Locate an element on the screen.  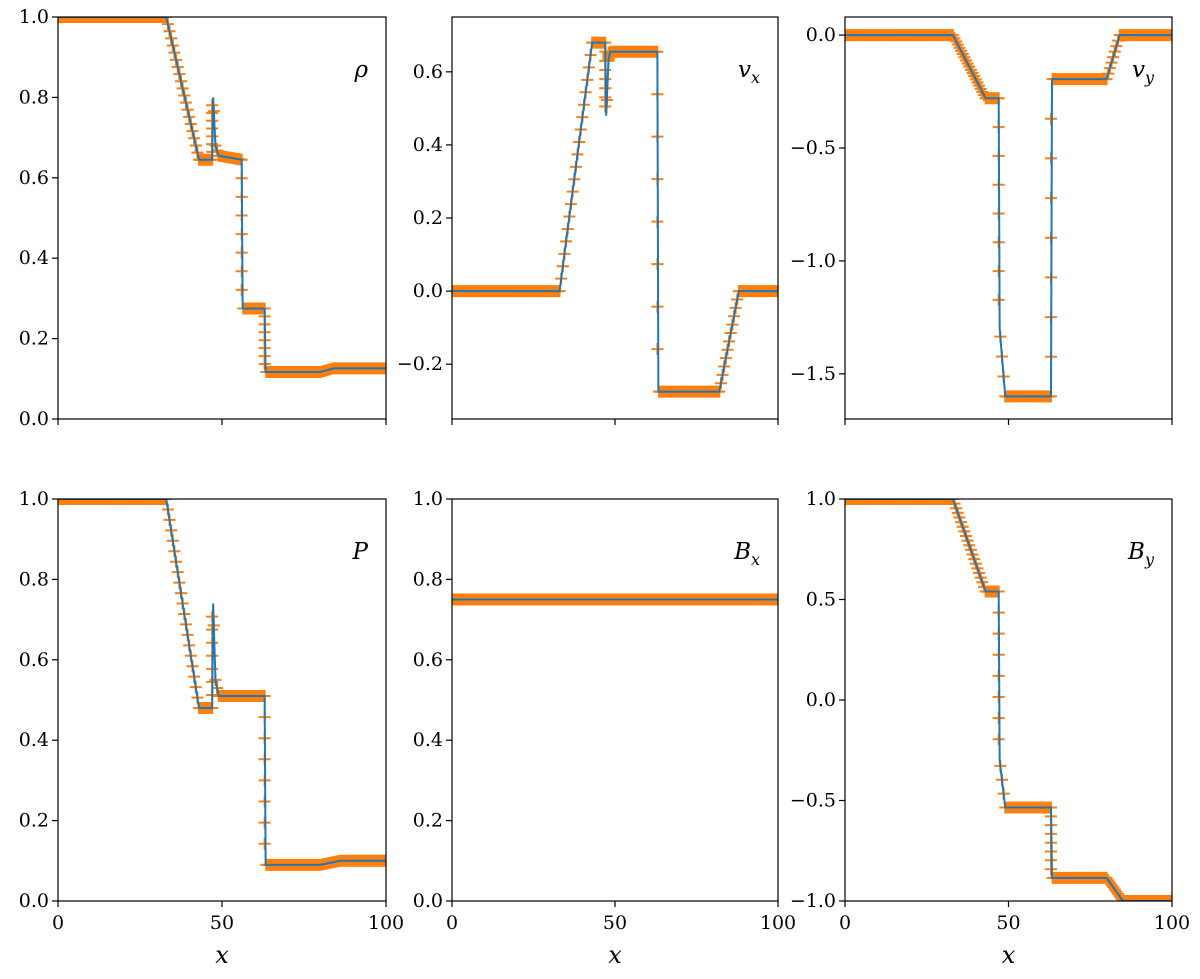
plot-area-Bx is located at coordinates (615, 599).